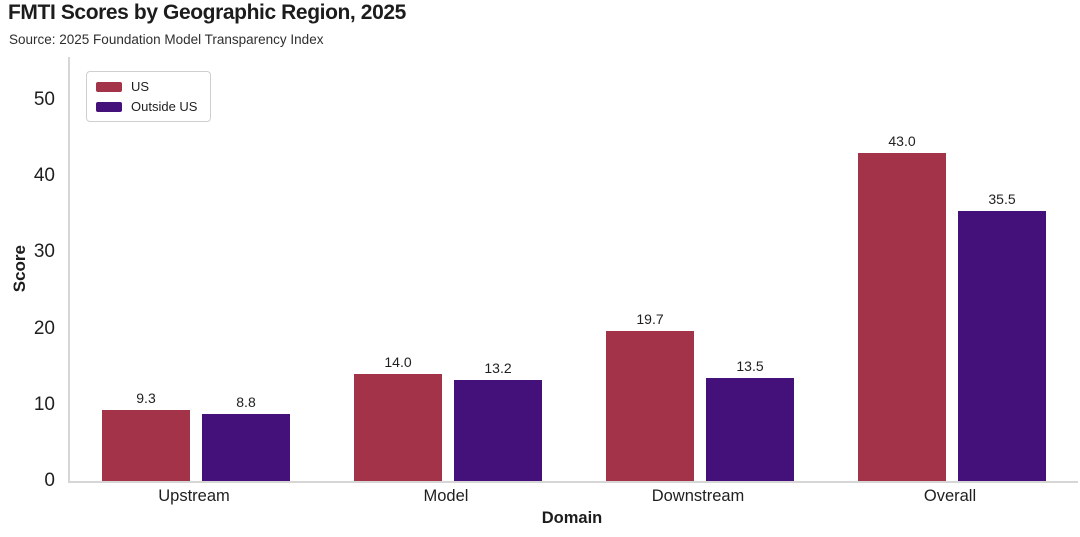 The image size is (1080, 537). What do you see at coordinates (29, 274) in the screenshot?
I see `y-axis-tick-labels: 0 10 20 30 40 50` at bounding box center [29, 274].